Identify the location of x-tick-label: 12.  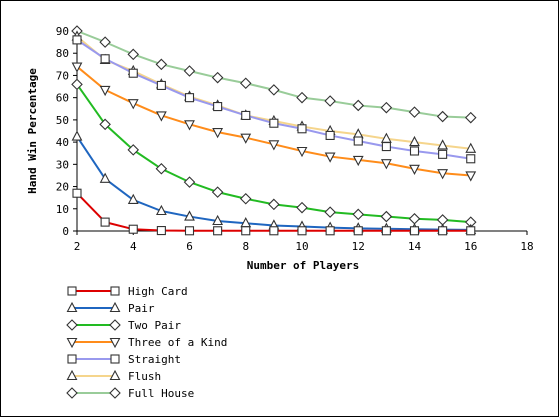
(358, 246).